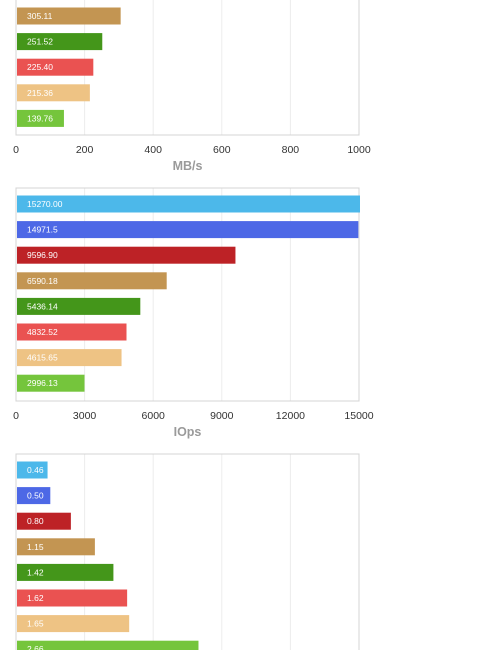  What do you see at coordinates (40, 42) in the screenshot?
I see `bar-value-label: 251.52` at bounding box center [40, 42].